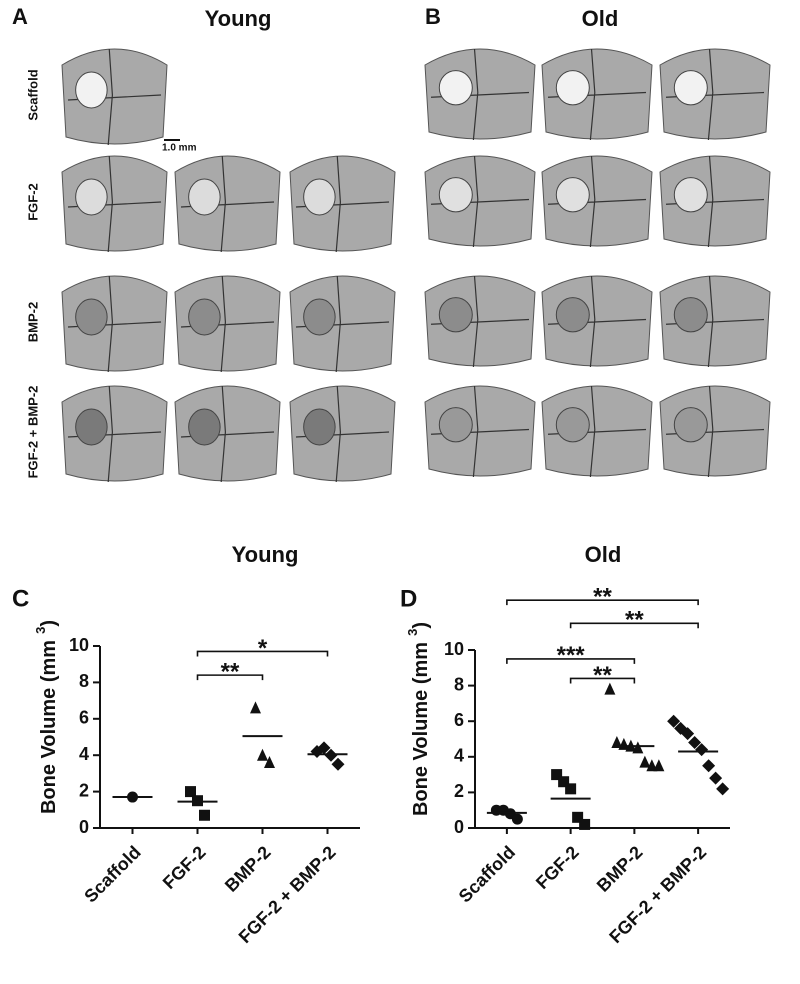  Describe the element at coordinates (571, 655) in the screenshot. I see `significance-label: ***` at that location.